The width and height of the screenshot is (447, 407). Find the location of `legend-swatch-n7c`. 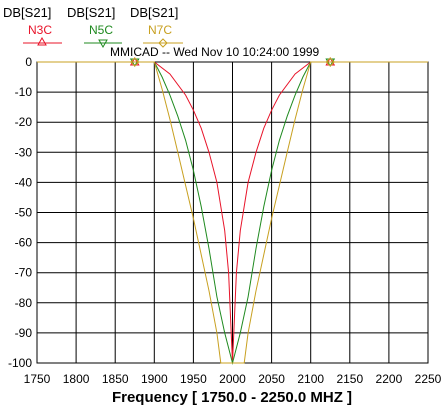

legend-swatch-n7c is located at coordinates (163, 43).